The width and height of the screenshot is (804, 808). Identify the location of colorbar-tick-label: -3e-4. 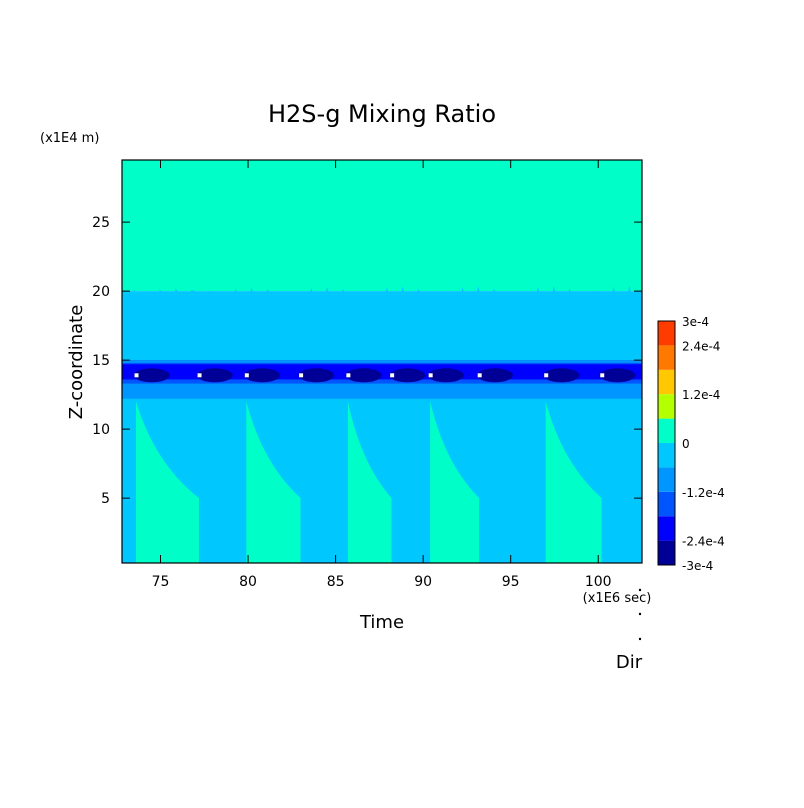
(697, 566).